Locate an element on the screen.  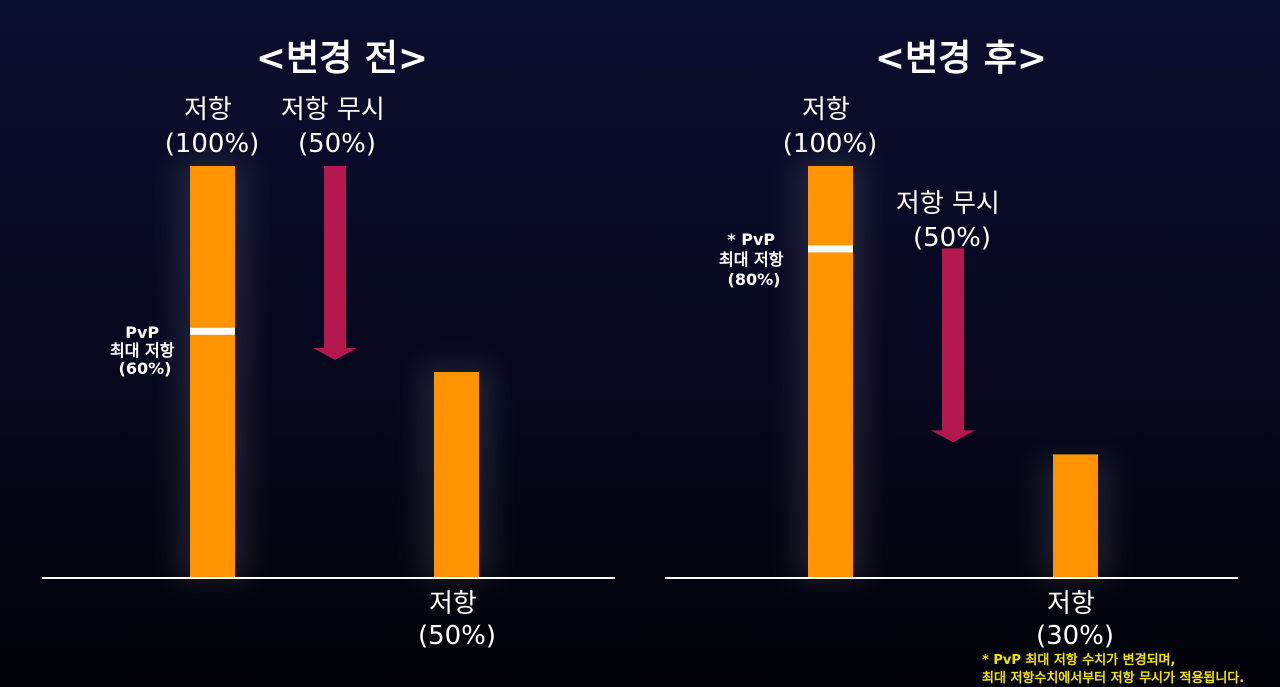
label-before-result-line2: (50%) is located at coordinates (457, 636).